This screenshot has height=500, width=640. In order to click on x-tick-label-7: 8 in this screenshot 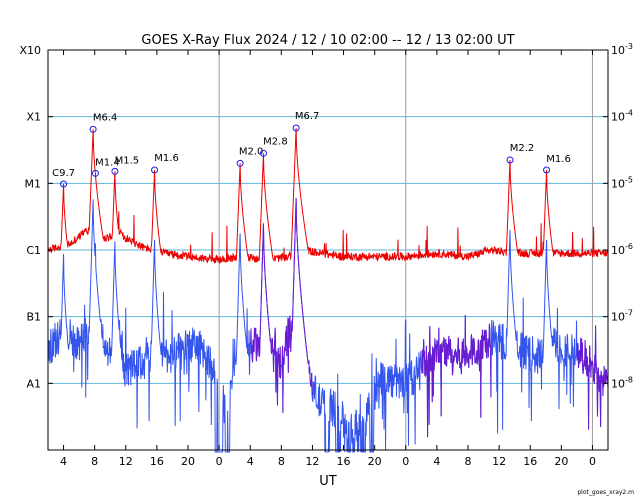, I will do `click(281, 461)`.